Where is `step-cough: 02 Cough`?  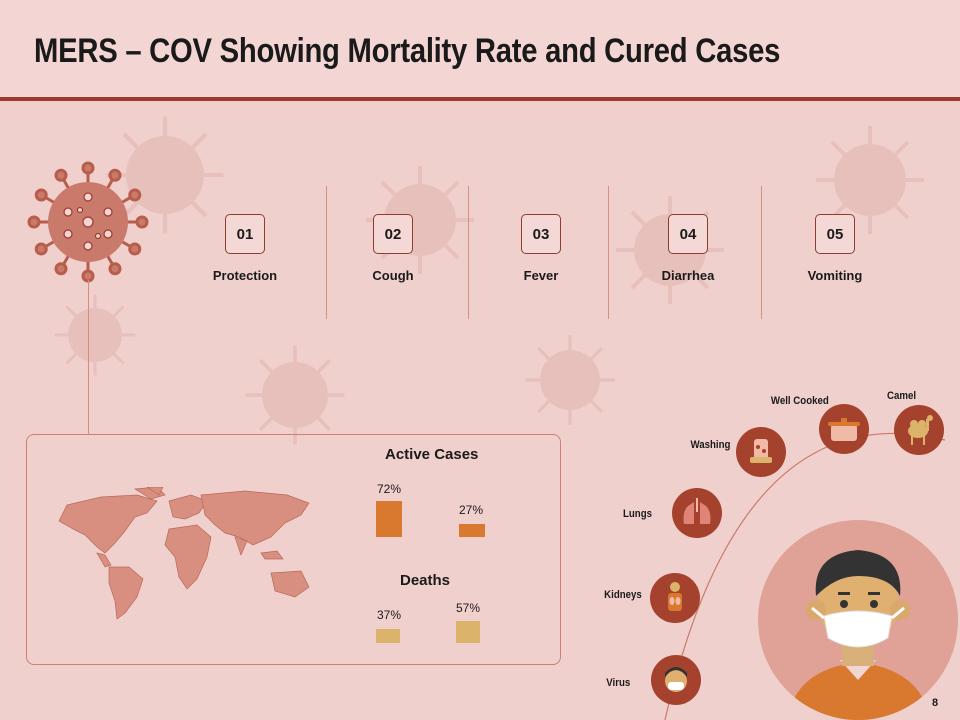
step-cough: 02 Cough is located at coordinates (393, 248).